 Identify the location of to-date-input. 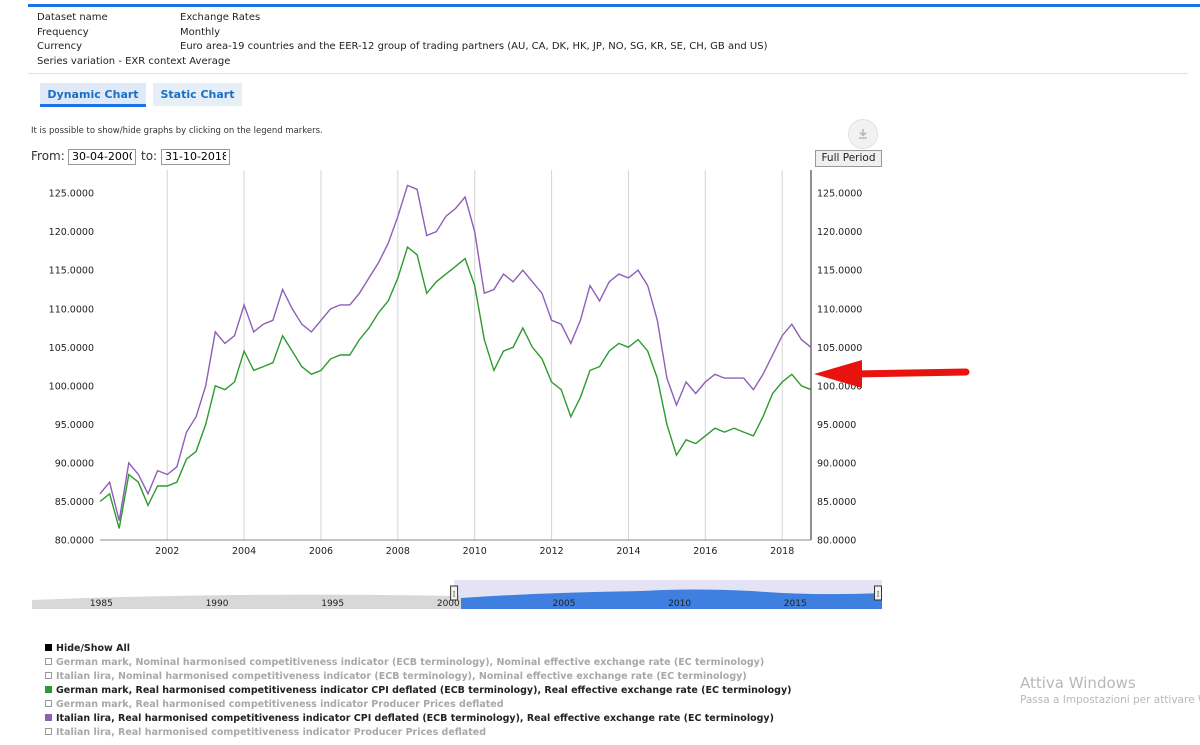
(195, 157).